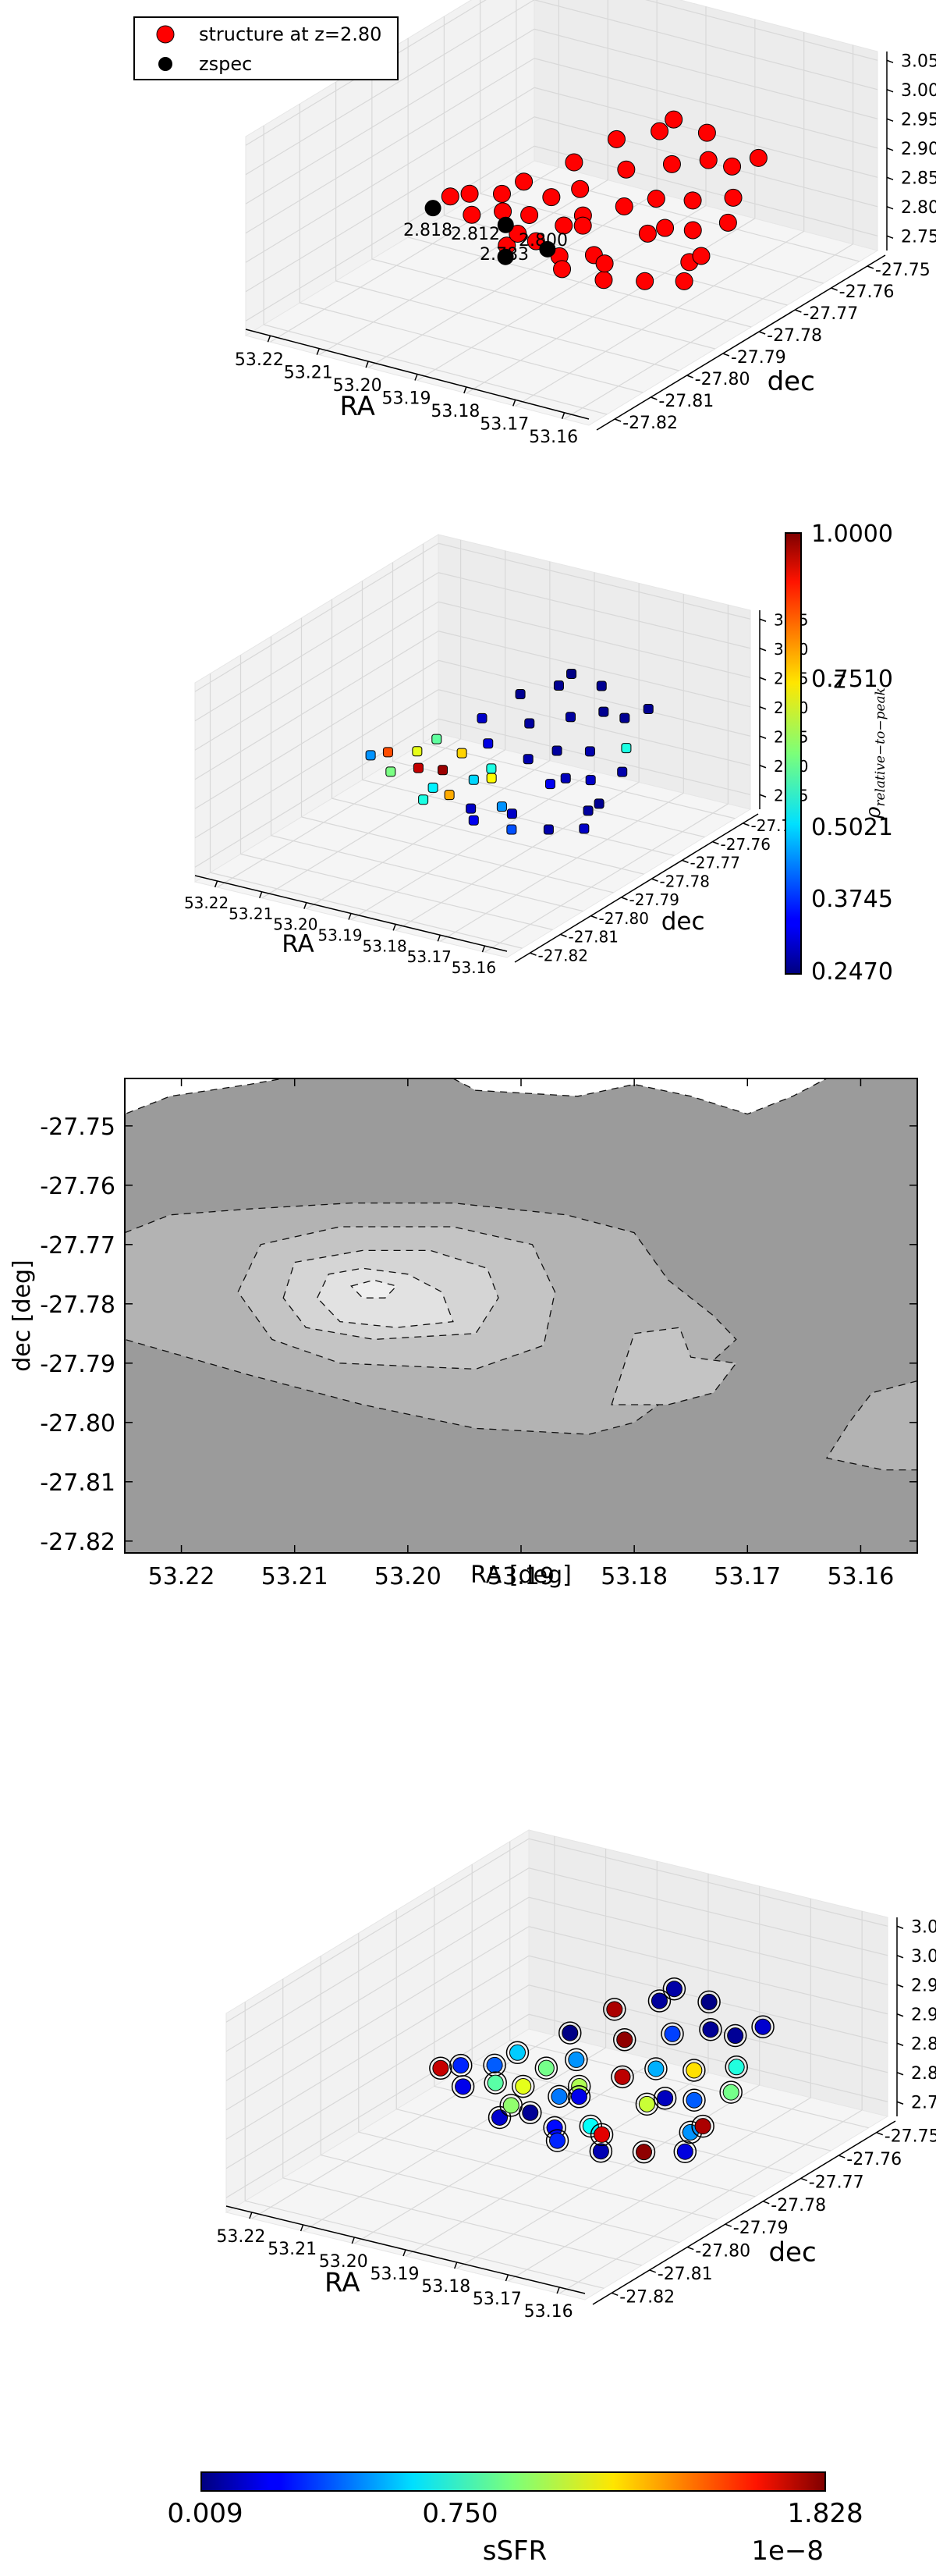  Describe the element at coordinates (553, 437) in the screenshot. I see `x-tick-label: 53.16` at that location.